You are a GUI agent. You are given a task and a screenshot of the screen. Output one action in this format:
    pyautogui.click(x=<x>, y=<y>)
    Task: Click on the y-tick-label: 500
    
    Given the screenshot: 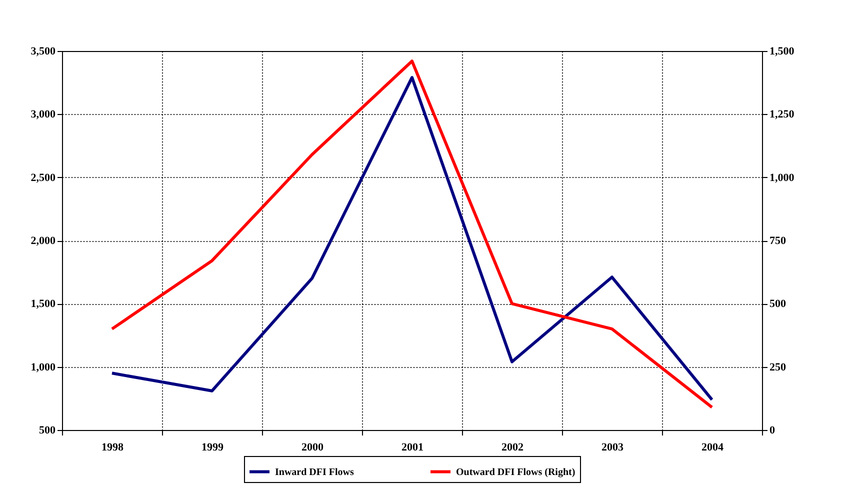 What is the action you would take?
    pyautogui.click(x=47, y=430)
    